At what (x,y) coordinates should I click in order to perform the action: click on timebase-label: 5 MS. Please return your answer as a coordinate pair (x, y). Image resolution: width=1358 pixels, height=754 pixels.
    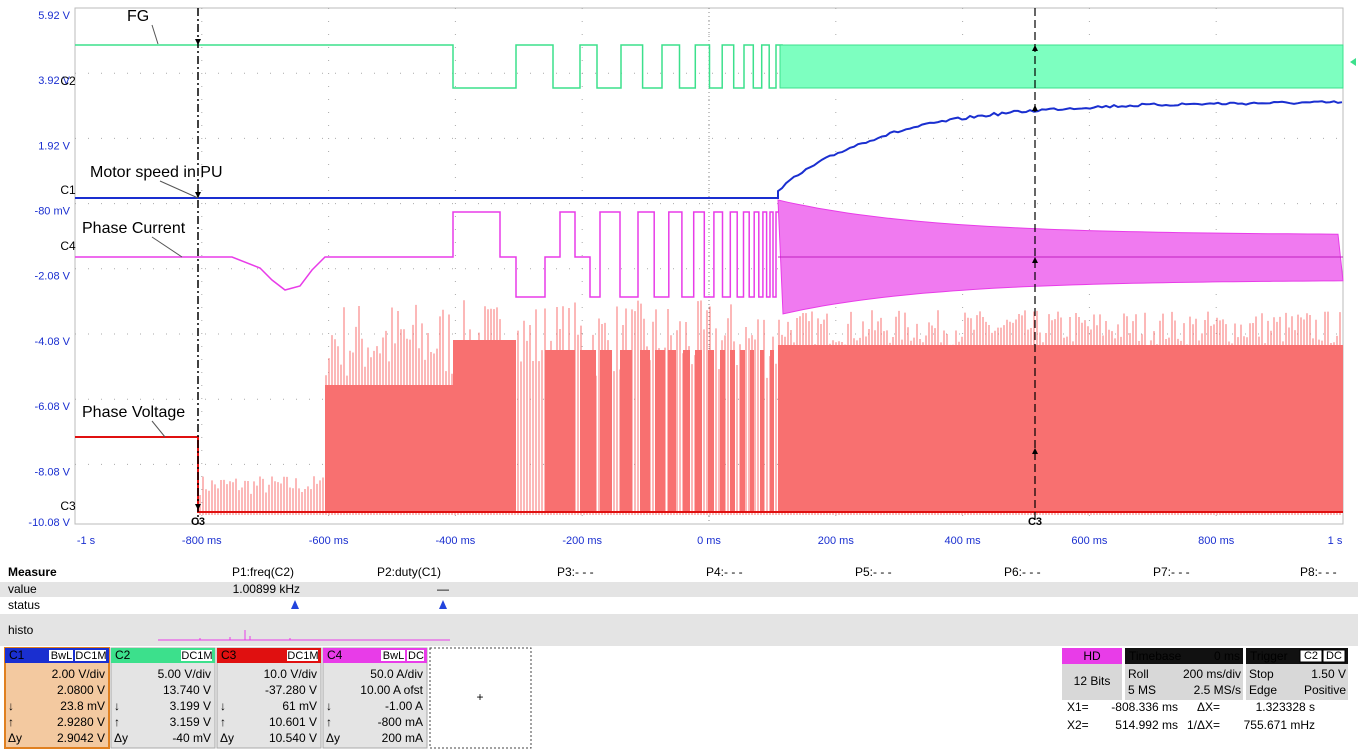
    Looking at the image, I should click on (1142, 690).